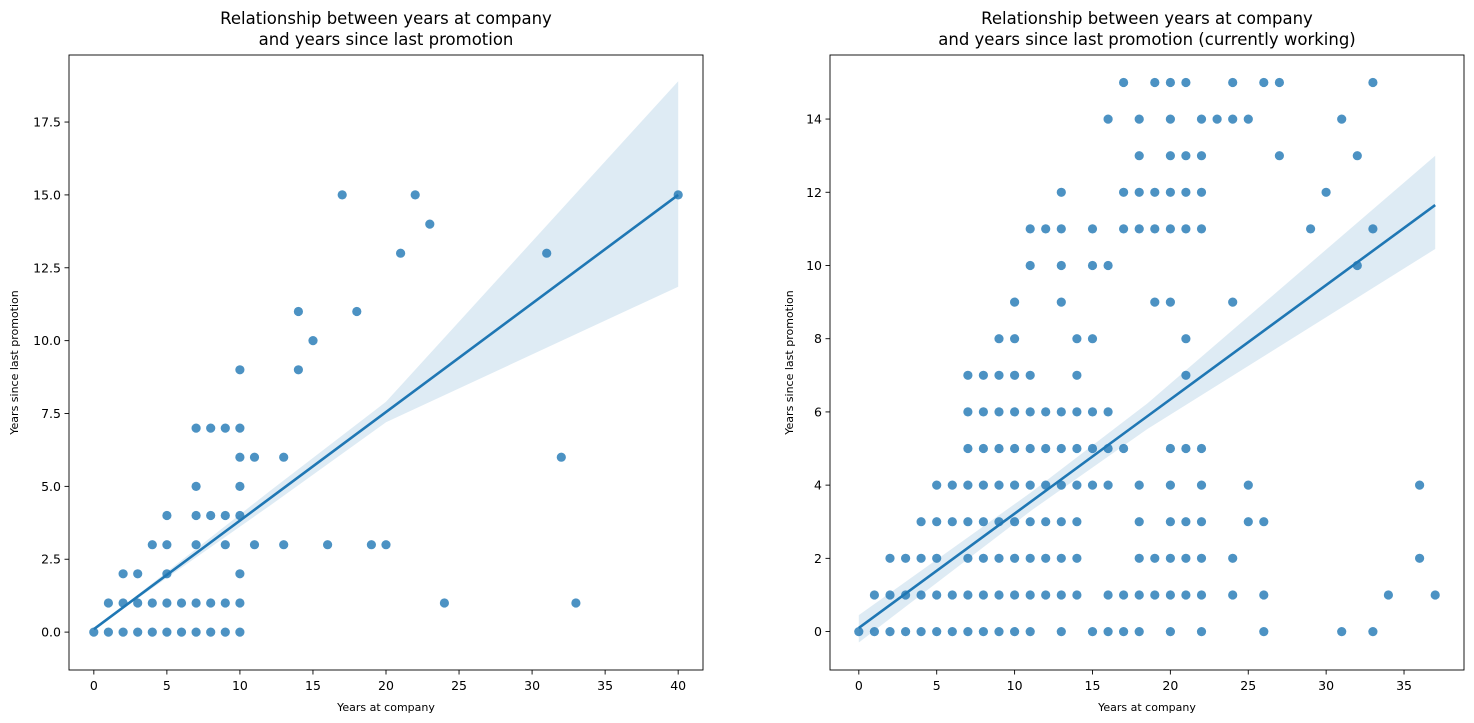 The width and height of the screenshot is (1474, 723). Describe the element at coordinates (385, 707) in the screenshot. I see `x-axis-label: Years at company` at that location.